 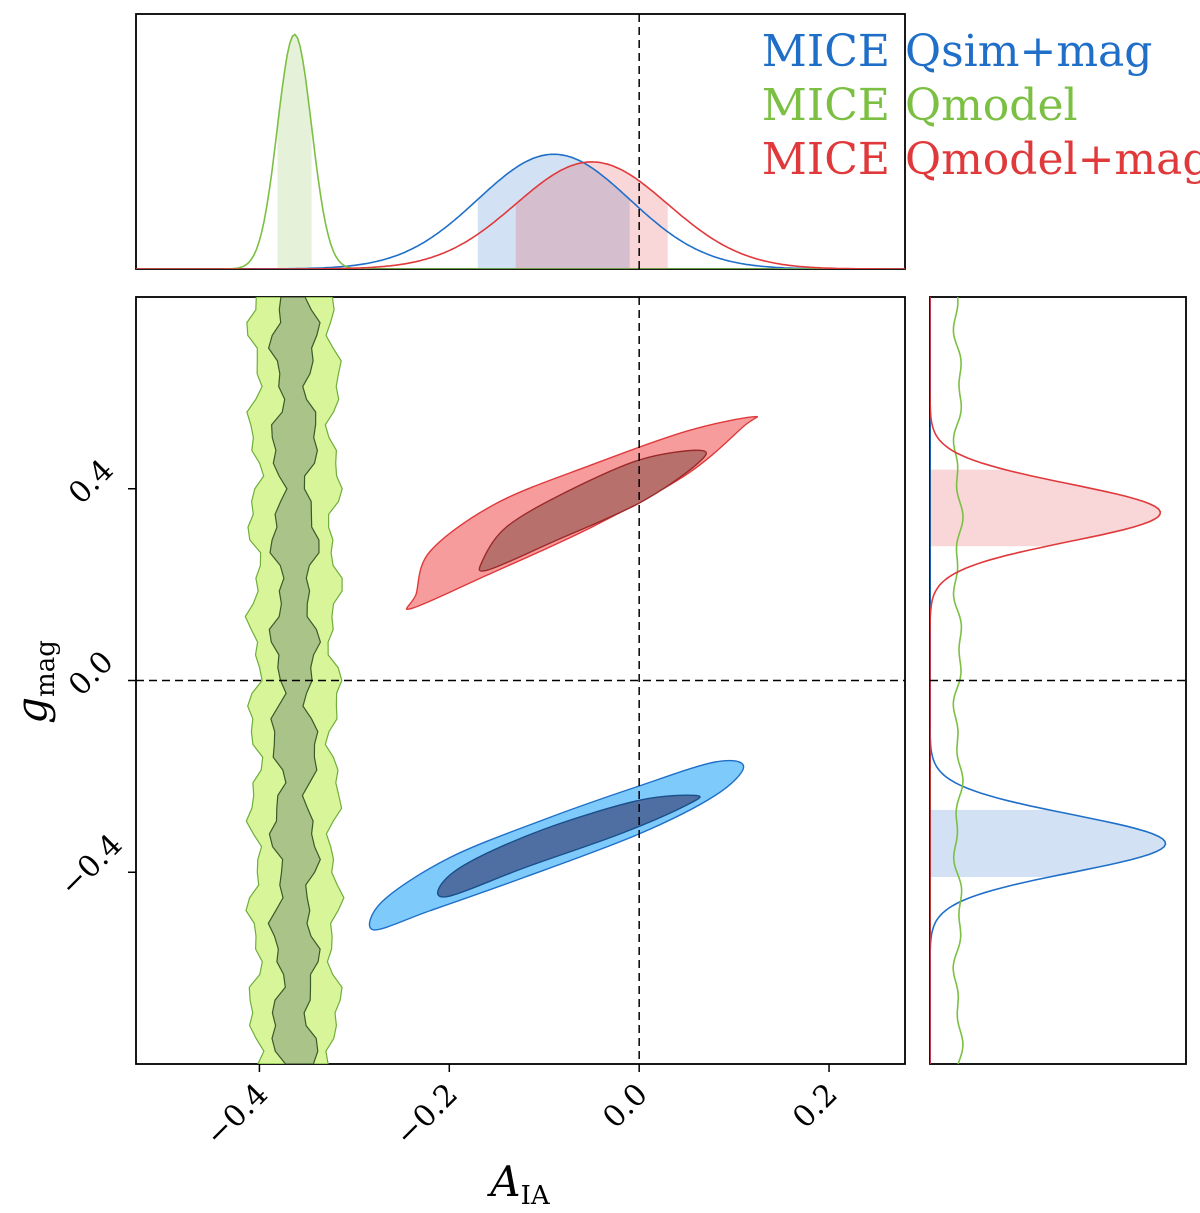 What do you see at coordinates (1045, 508) in the screenshot?
I see `right-band-mice-qmodel-mag` at bounding box center [1045, 508].